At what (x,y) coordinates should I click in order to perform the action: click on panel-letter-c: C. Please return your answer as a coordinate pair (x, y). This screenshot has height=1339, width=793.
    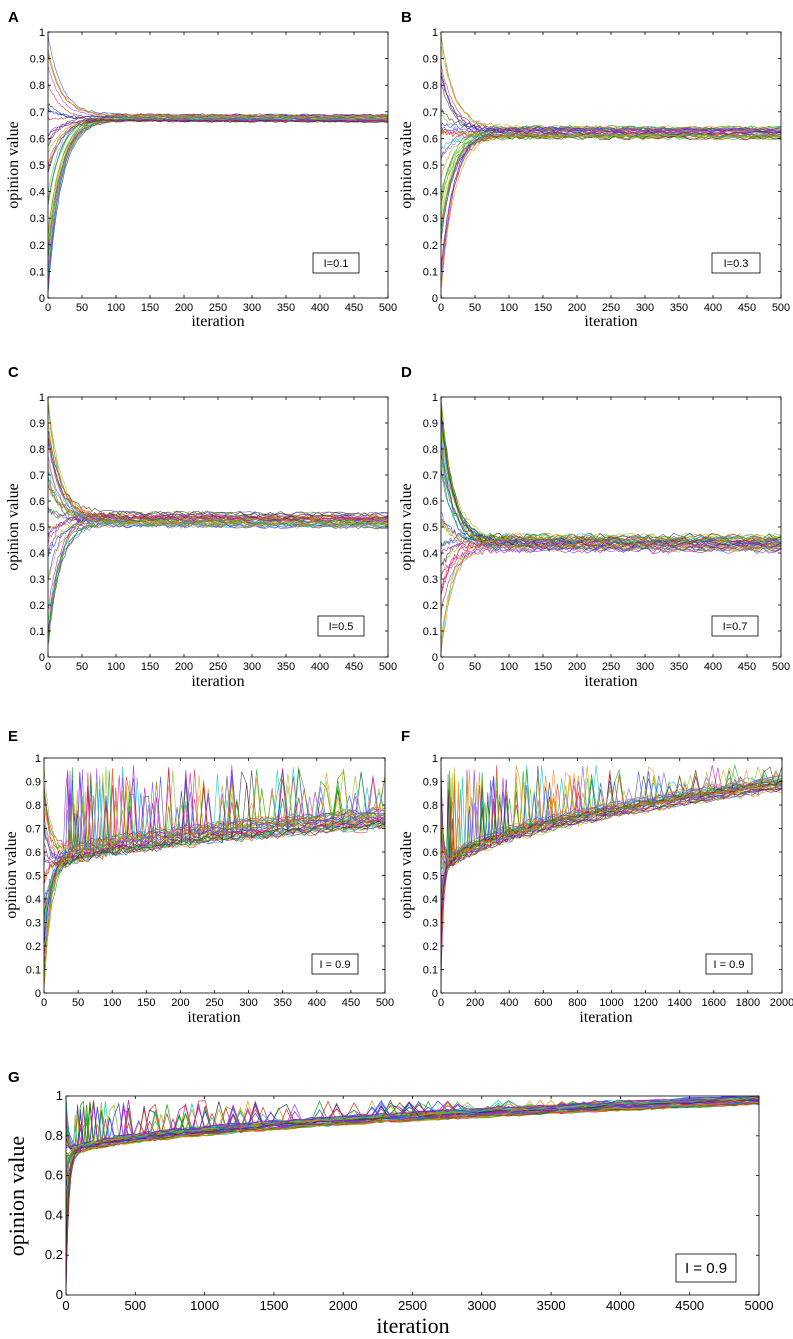
    Looking at the image, I should click on (13, 372).